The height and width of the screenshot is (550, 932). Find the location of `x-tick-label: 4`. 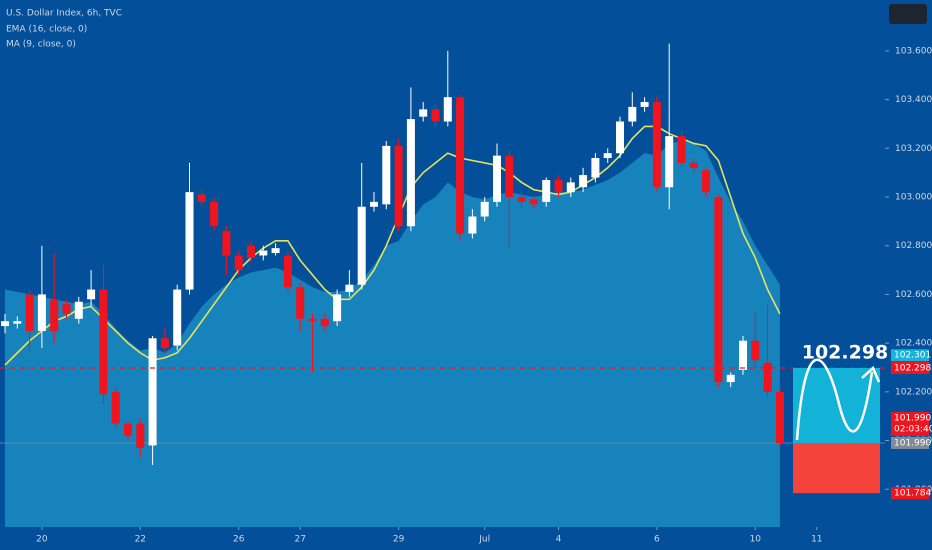

x-tick-label: 4 is located at coordinates (559, 540).